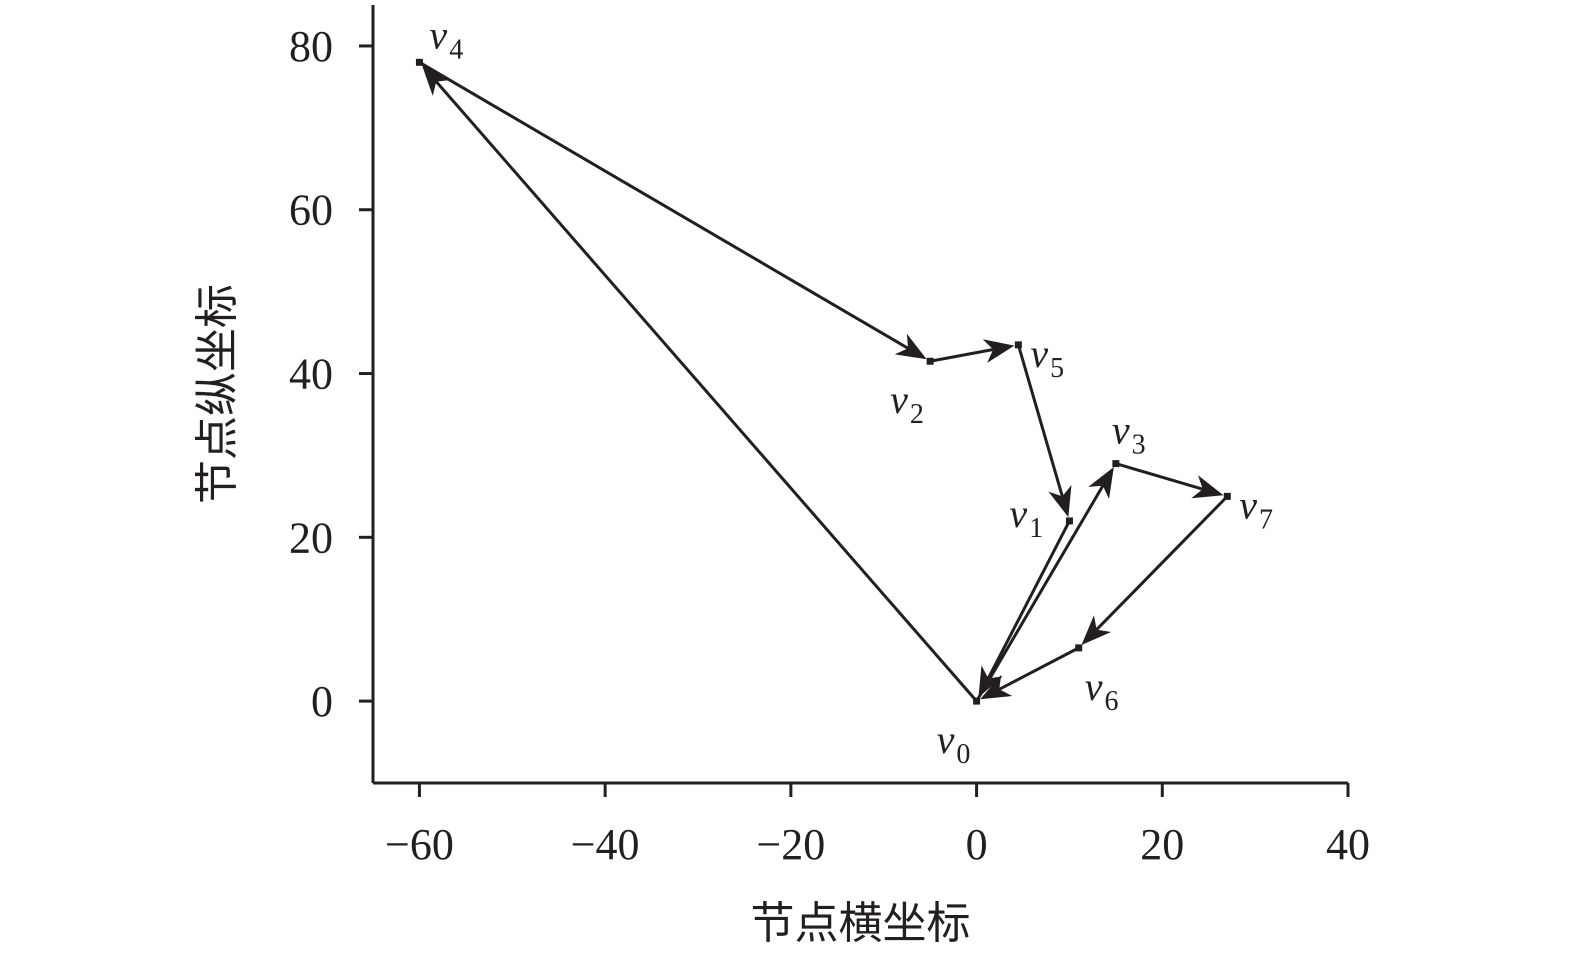 The height and width of the screenshot is (955, 1575). I want to click on edge-v6-v0, so click(1039, 668).